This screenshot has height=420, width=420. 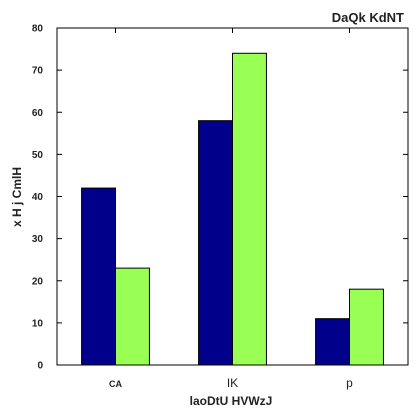 What do you see at coordinates (231, 401) in the screenshot?
I see `x-axis-label: laoDtU HVWzJ` at bounding box center [231, 401].